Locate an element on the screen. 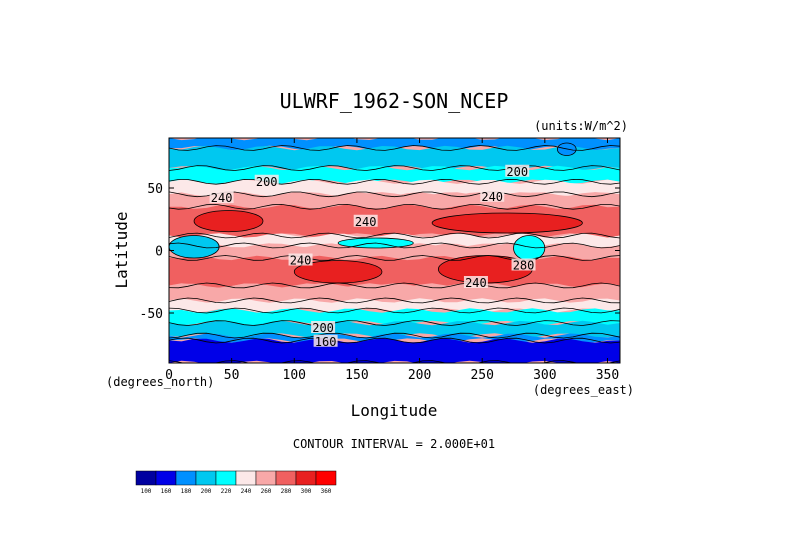 Image resolution: width=789 pixels, height=558 pixels. x-tick-label: 150 is located at coordinates (356, 375).